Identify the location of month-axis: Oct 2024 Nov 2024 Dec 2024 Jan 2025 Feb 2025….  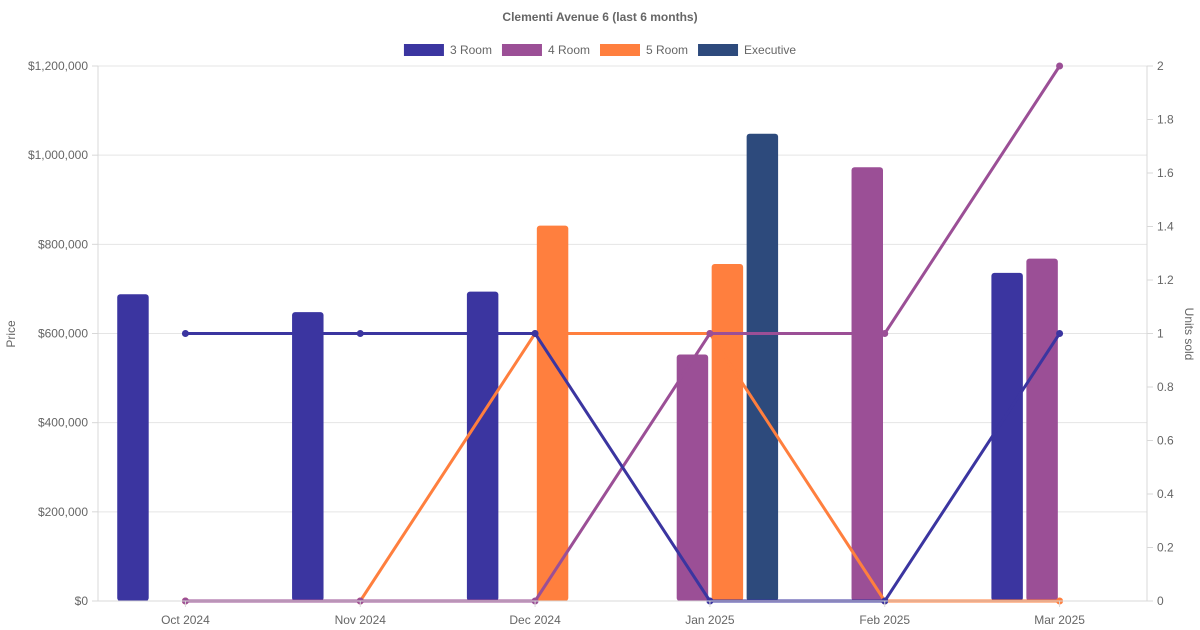
(622, 613).